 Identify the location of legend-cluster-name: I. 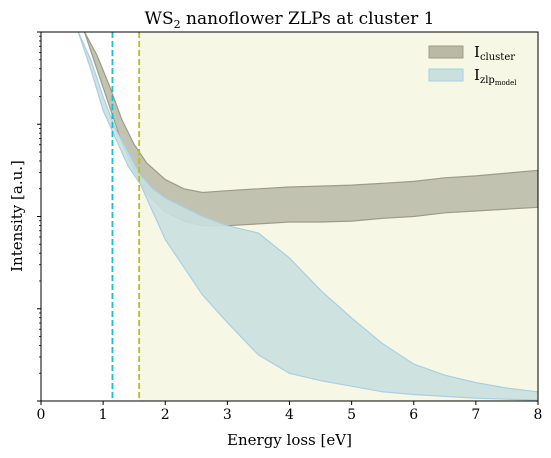
(477, 52).